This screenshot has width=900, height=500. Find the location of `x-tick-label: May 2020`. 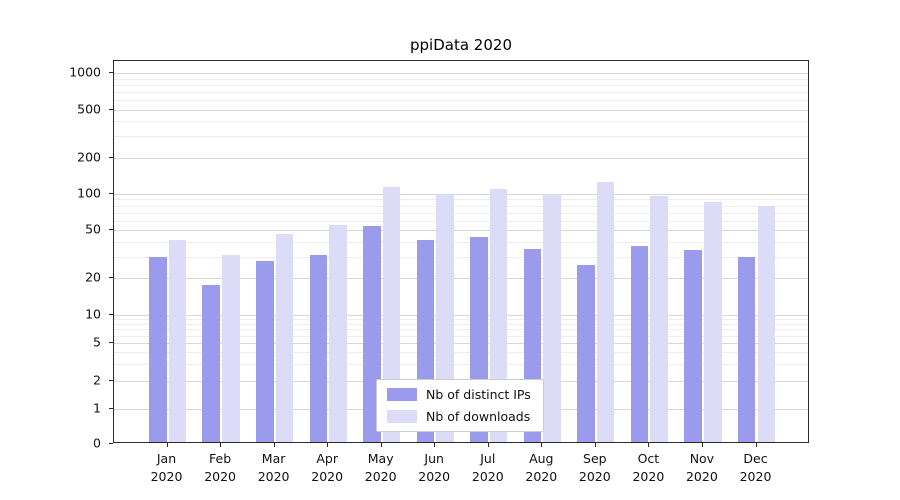

x-tick-label: May 2020 is located at coordinates (380, 467).